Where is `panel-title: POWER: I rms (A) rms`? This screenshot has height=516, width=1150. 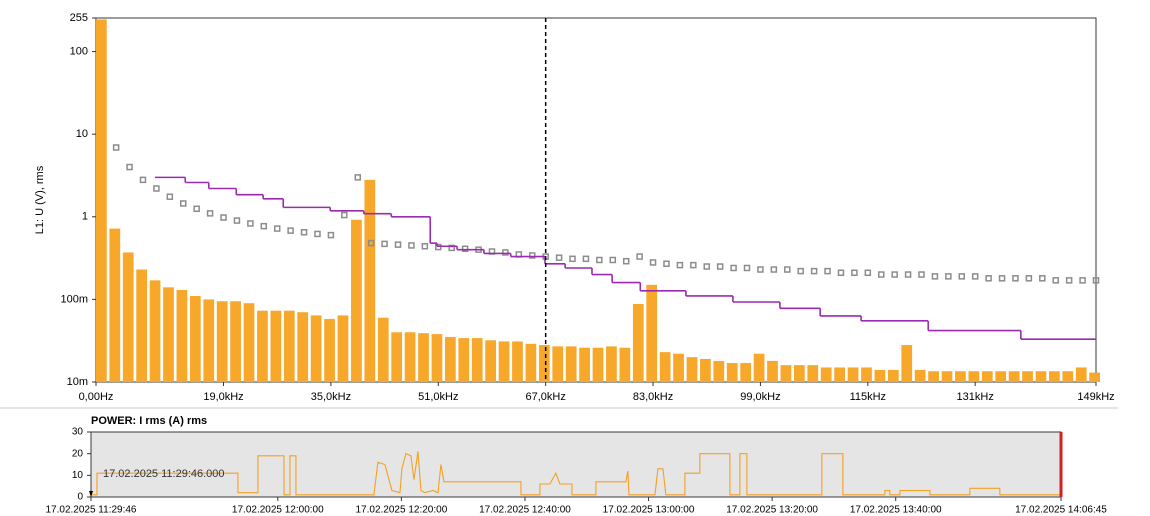 panel-title: POWER: I rms (A) rms is located at coordinates (149, 421).